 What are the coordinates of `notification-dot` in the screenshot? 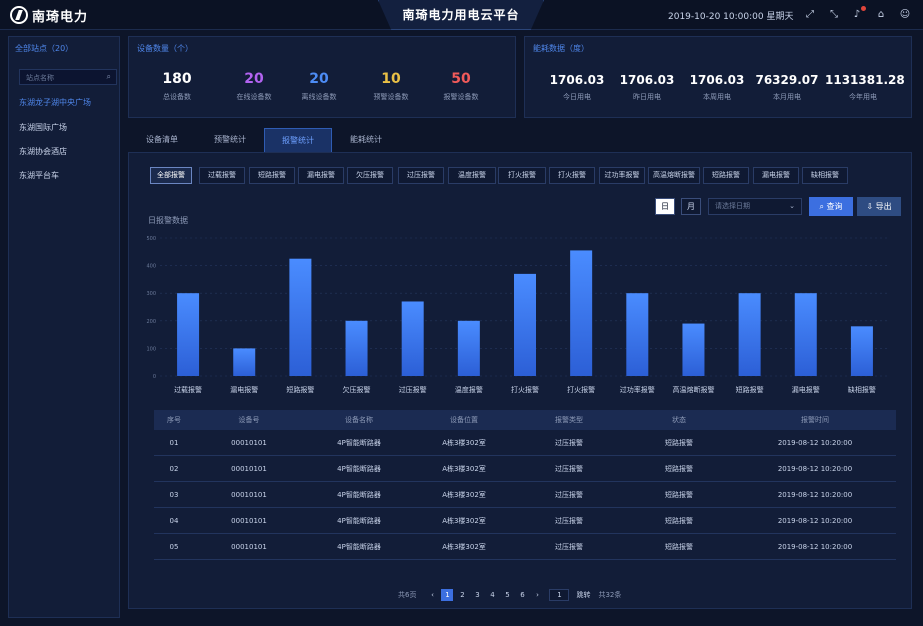 It's located at (863, 8).